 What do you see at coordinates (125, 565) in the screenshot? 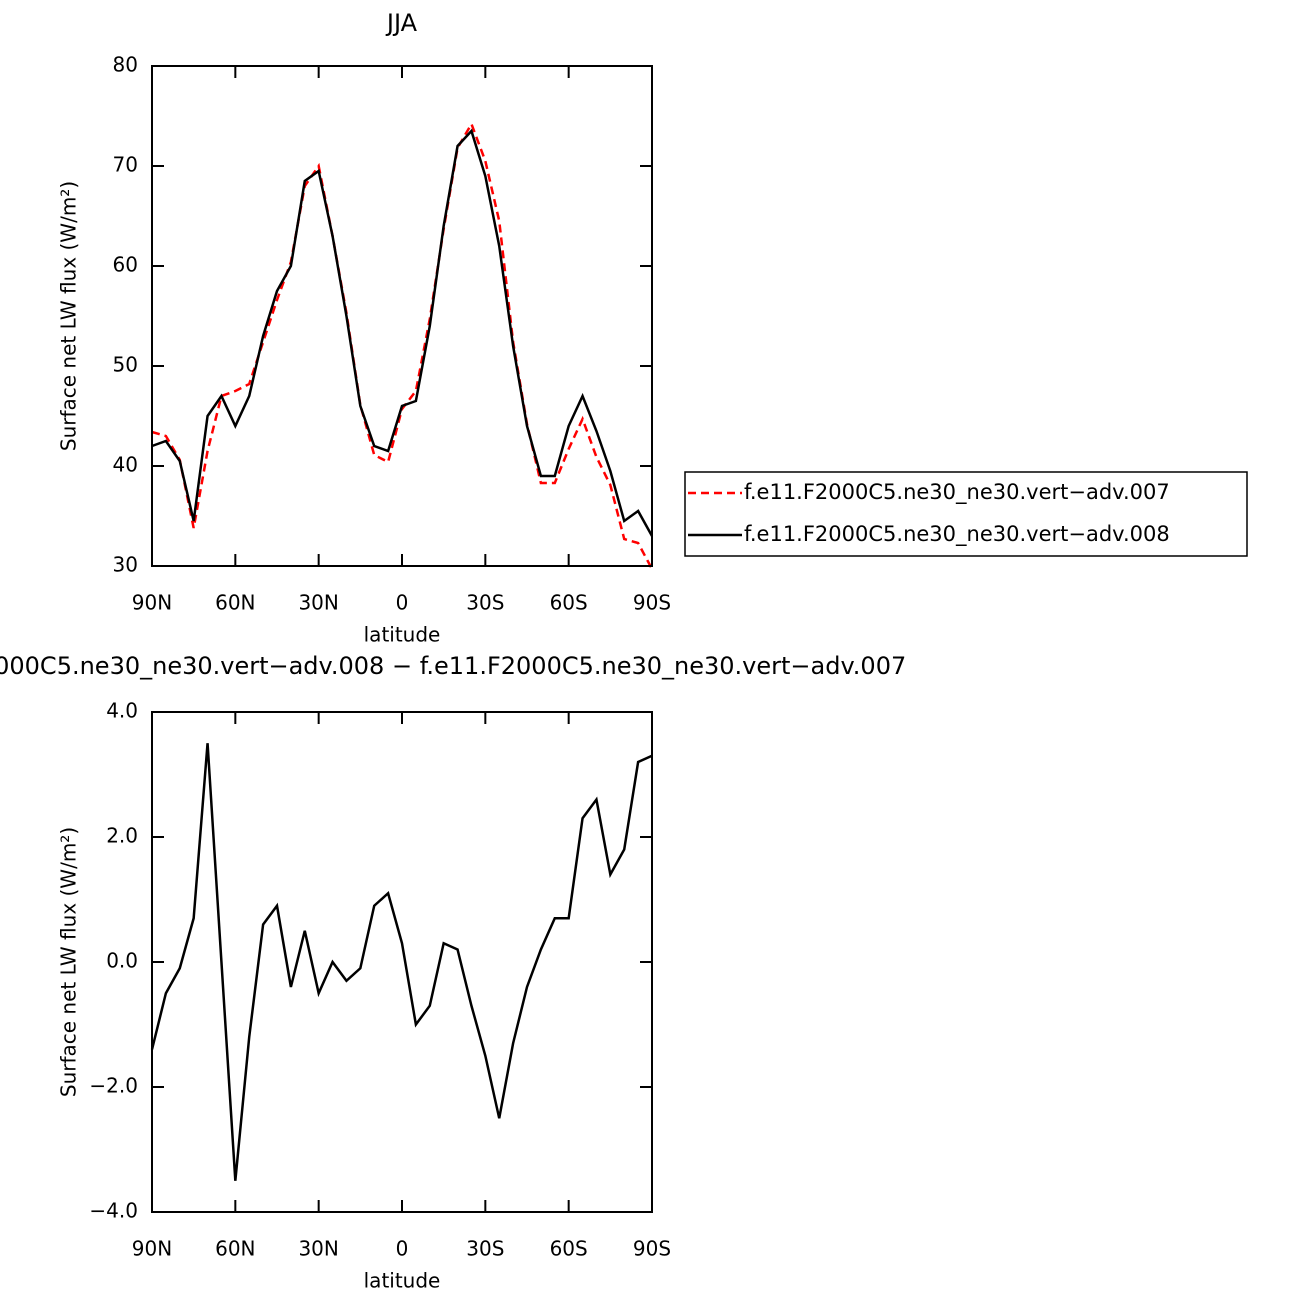
I see `y-tick-label: 30` at bounding box center [125, 565].